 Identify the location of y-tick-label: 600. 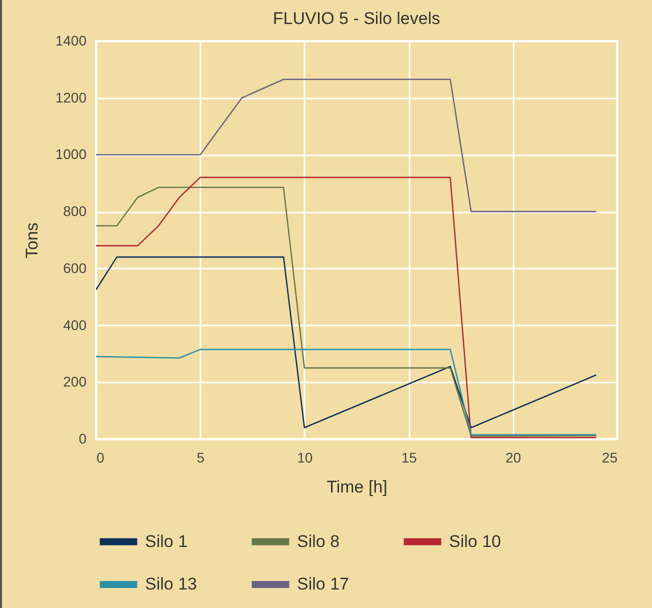
(75, 268).